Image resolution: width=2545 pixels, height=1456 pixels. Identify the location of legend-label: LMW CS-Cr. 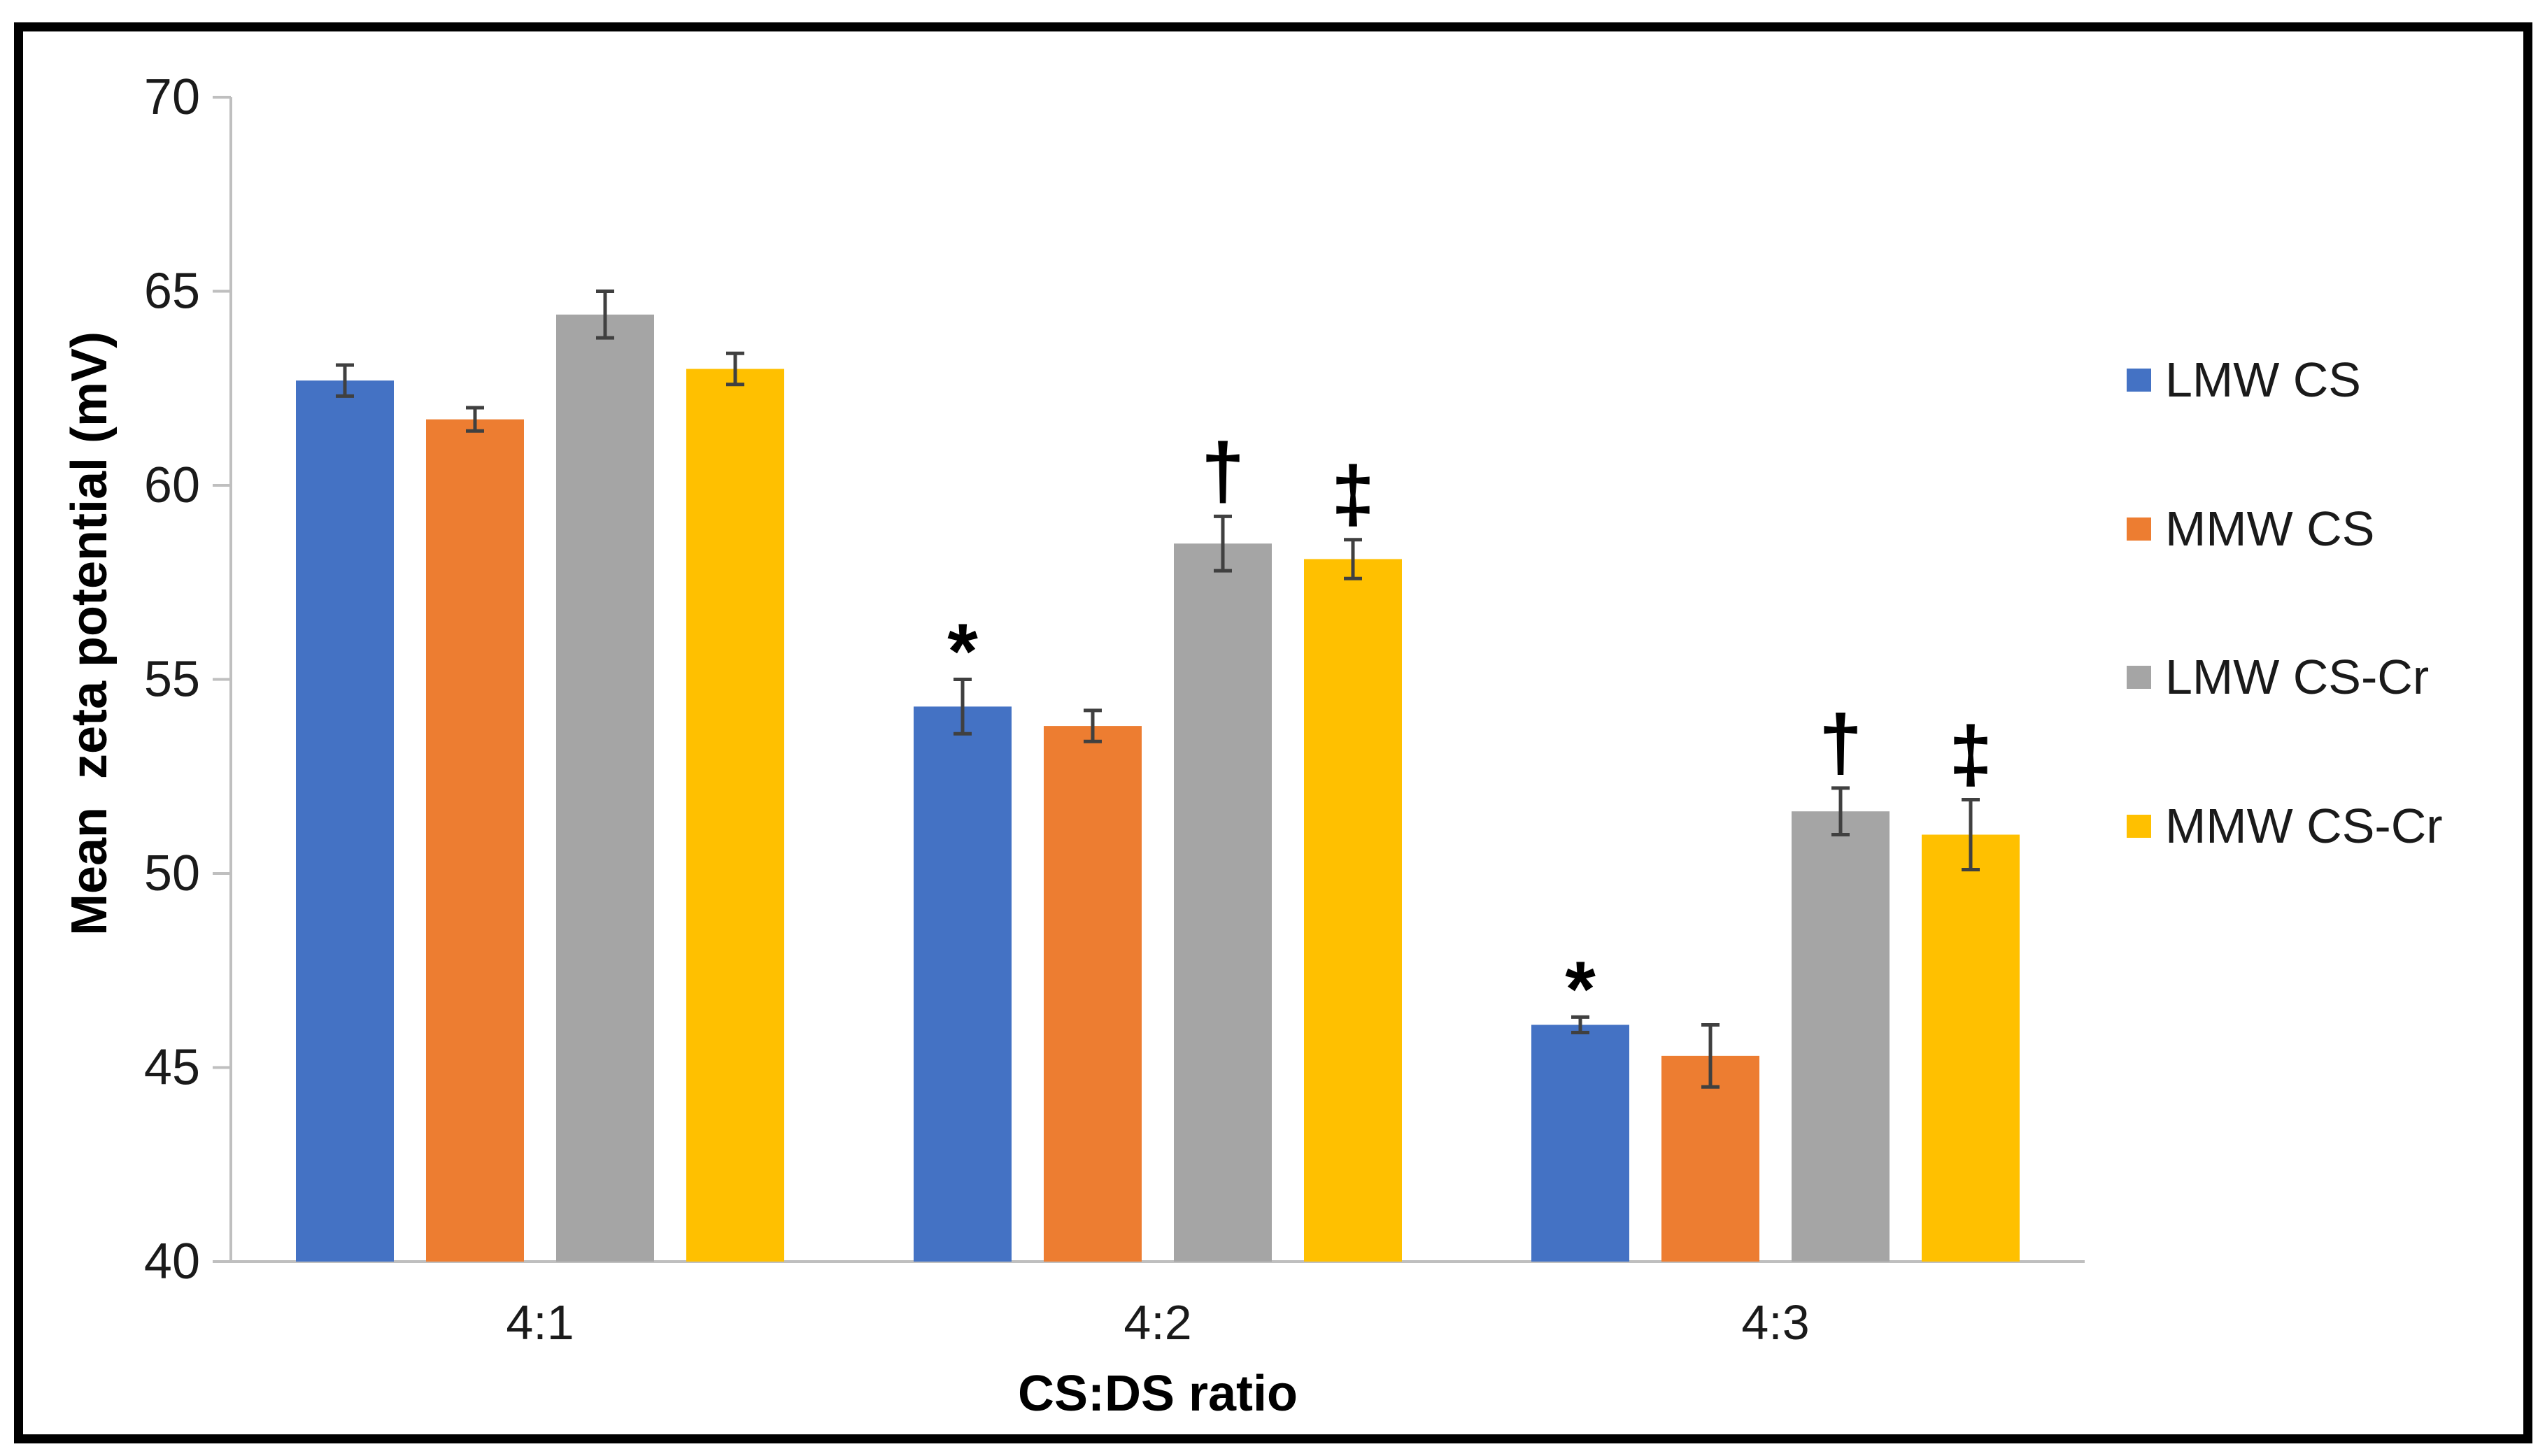
(2297, 677).